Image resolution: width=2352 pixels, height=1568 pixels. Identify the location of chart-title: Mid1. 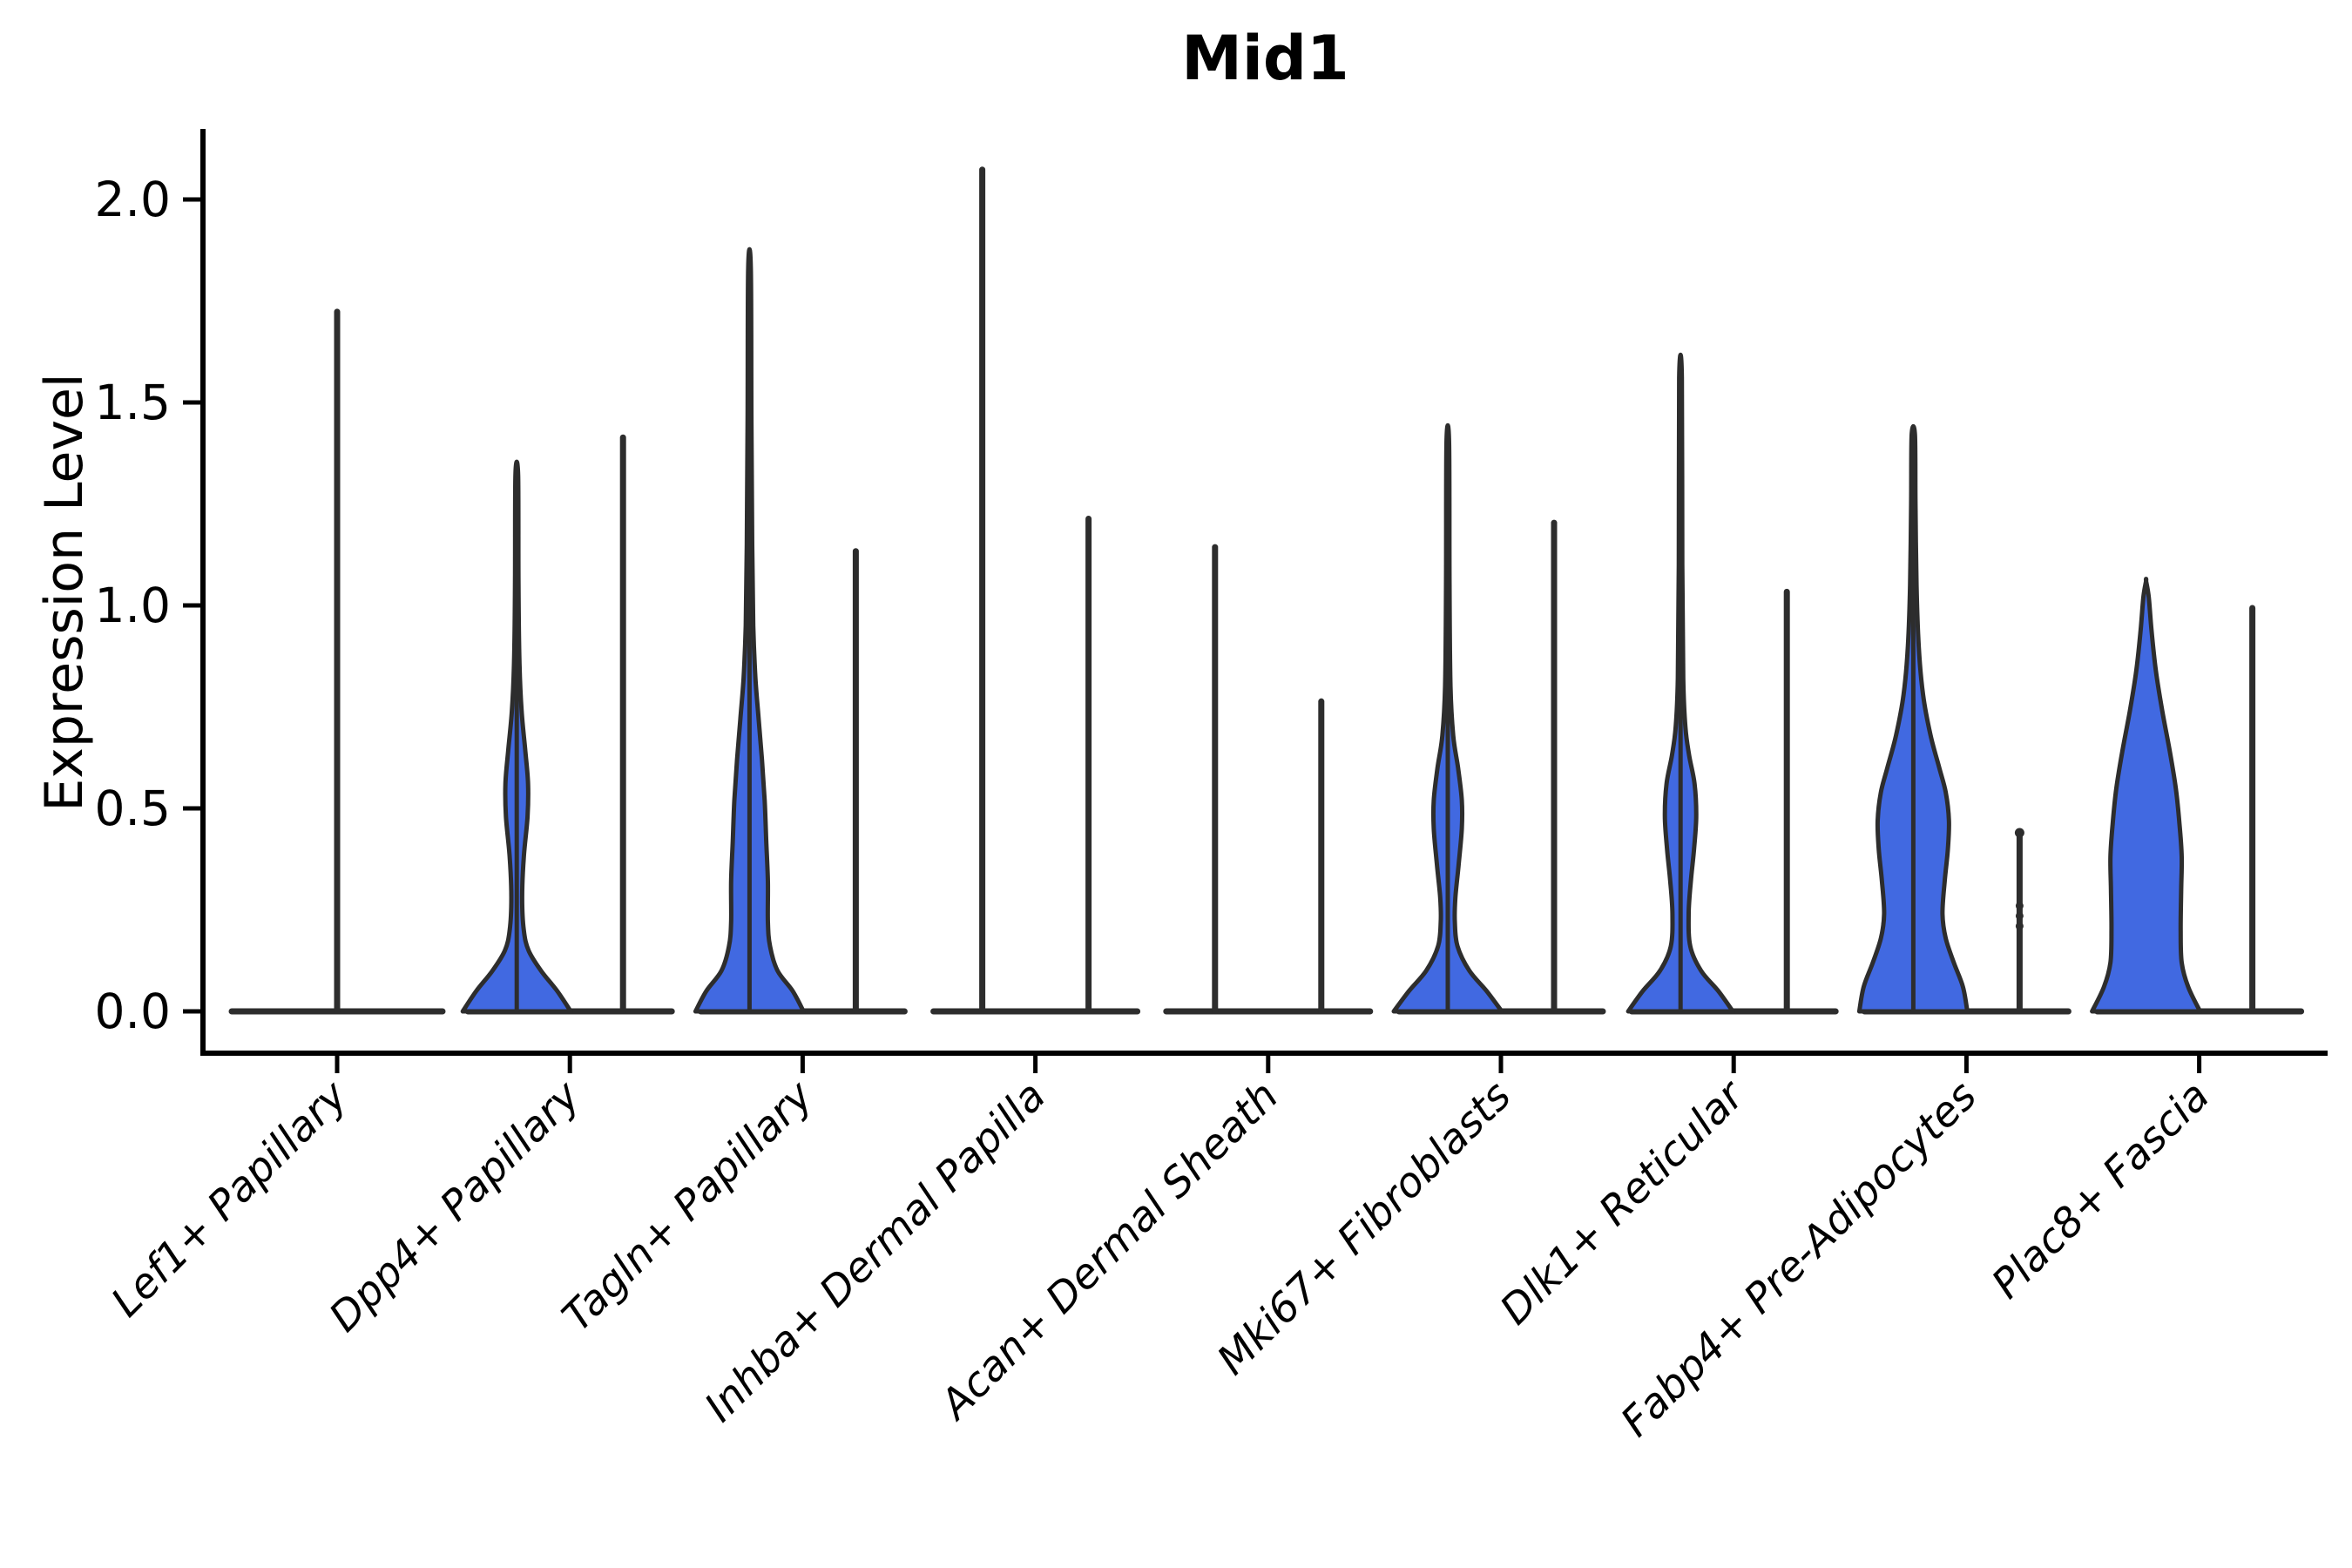
(1265, 58).